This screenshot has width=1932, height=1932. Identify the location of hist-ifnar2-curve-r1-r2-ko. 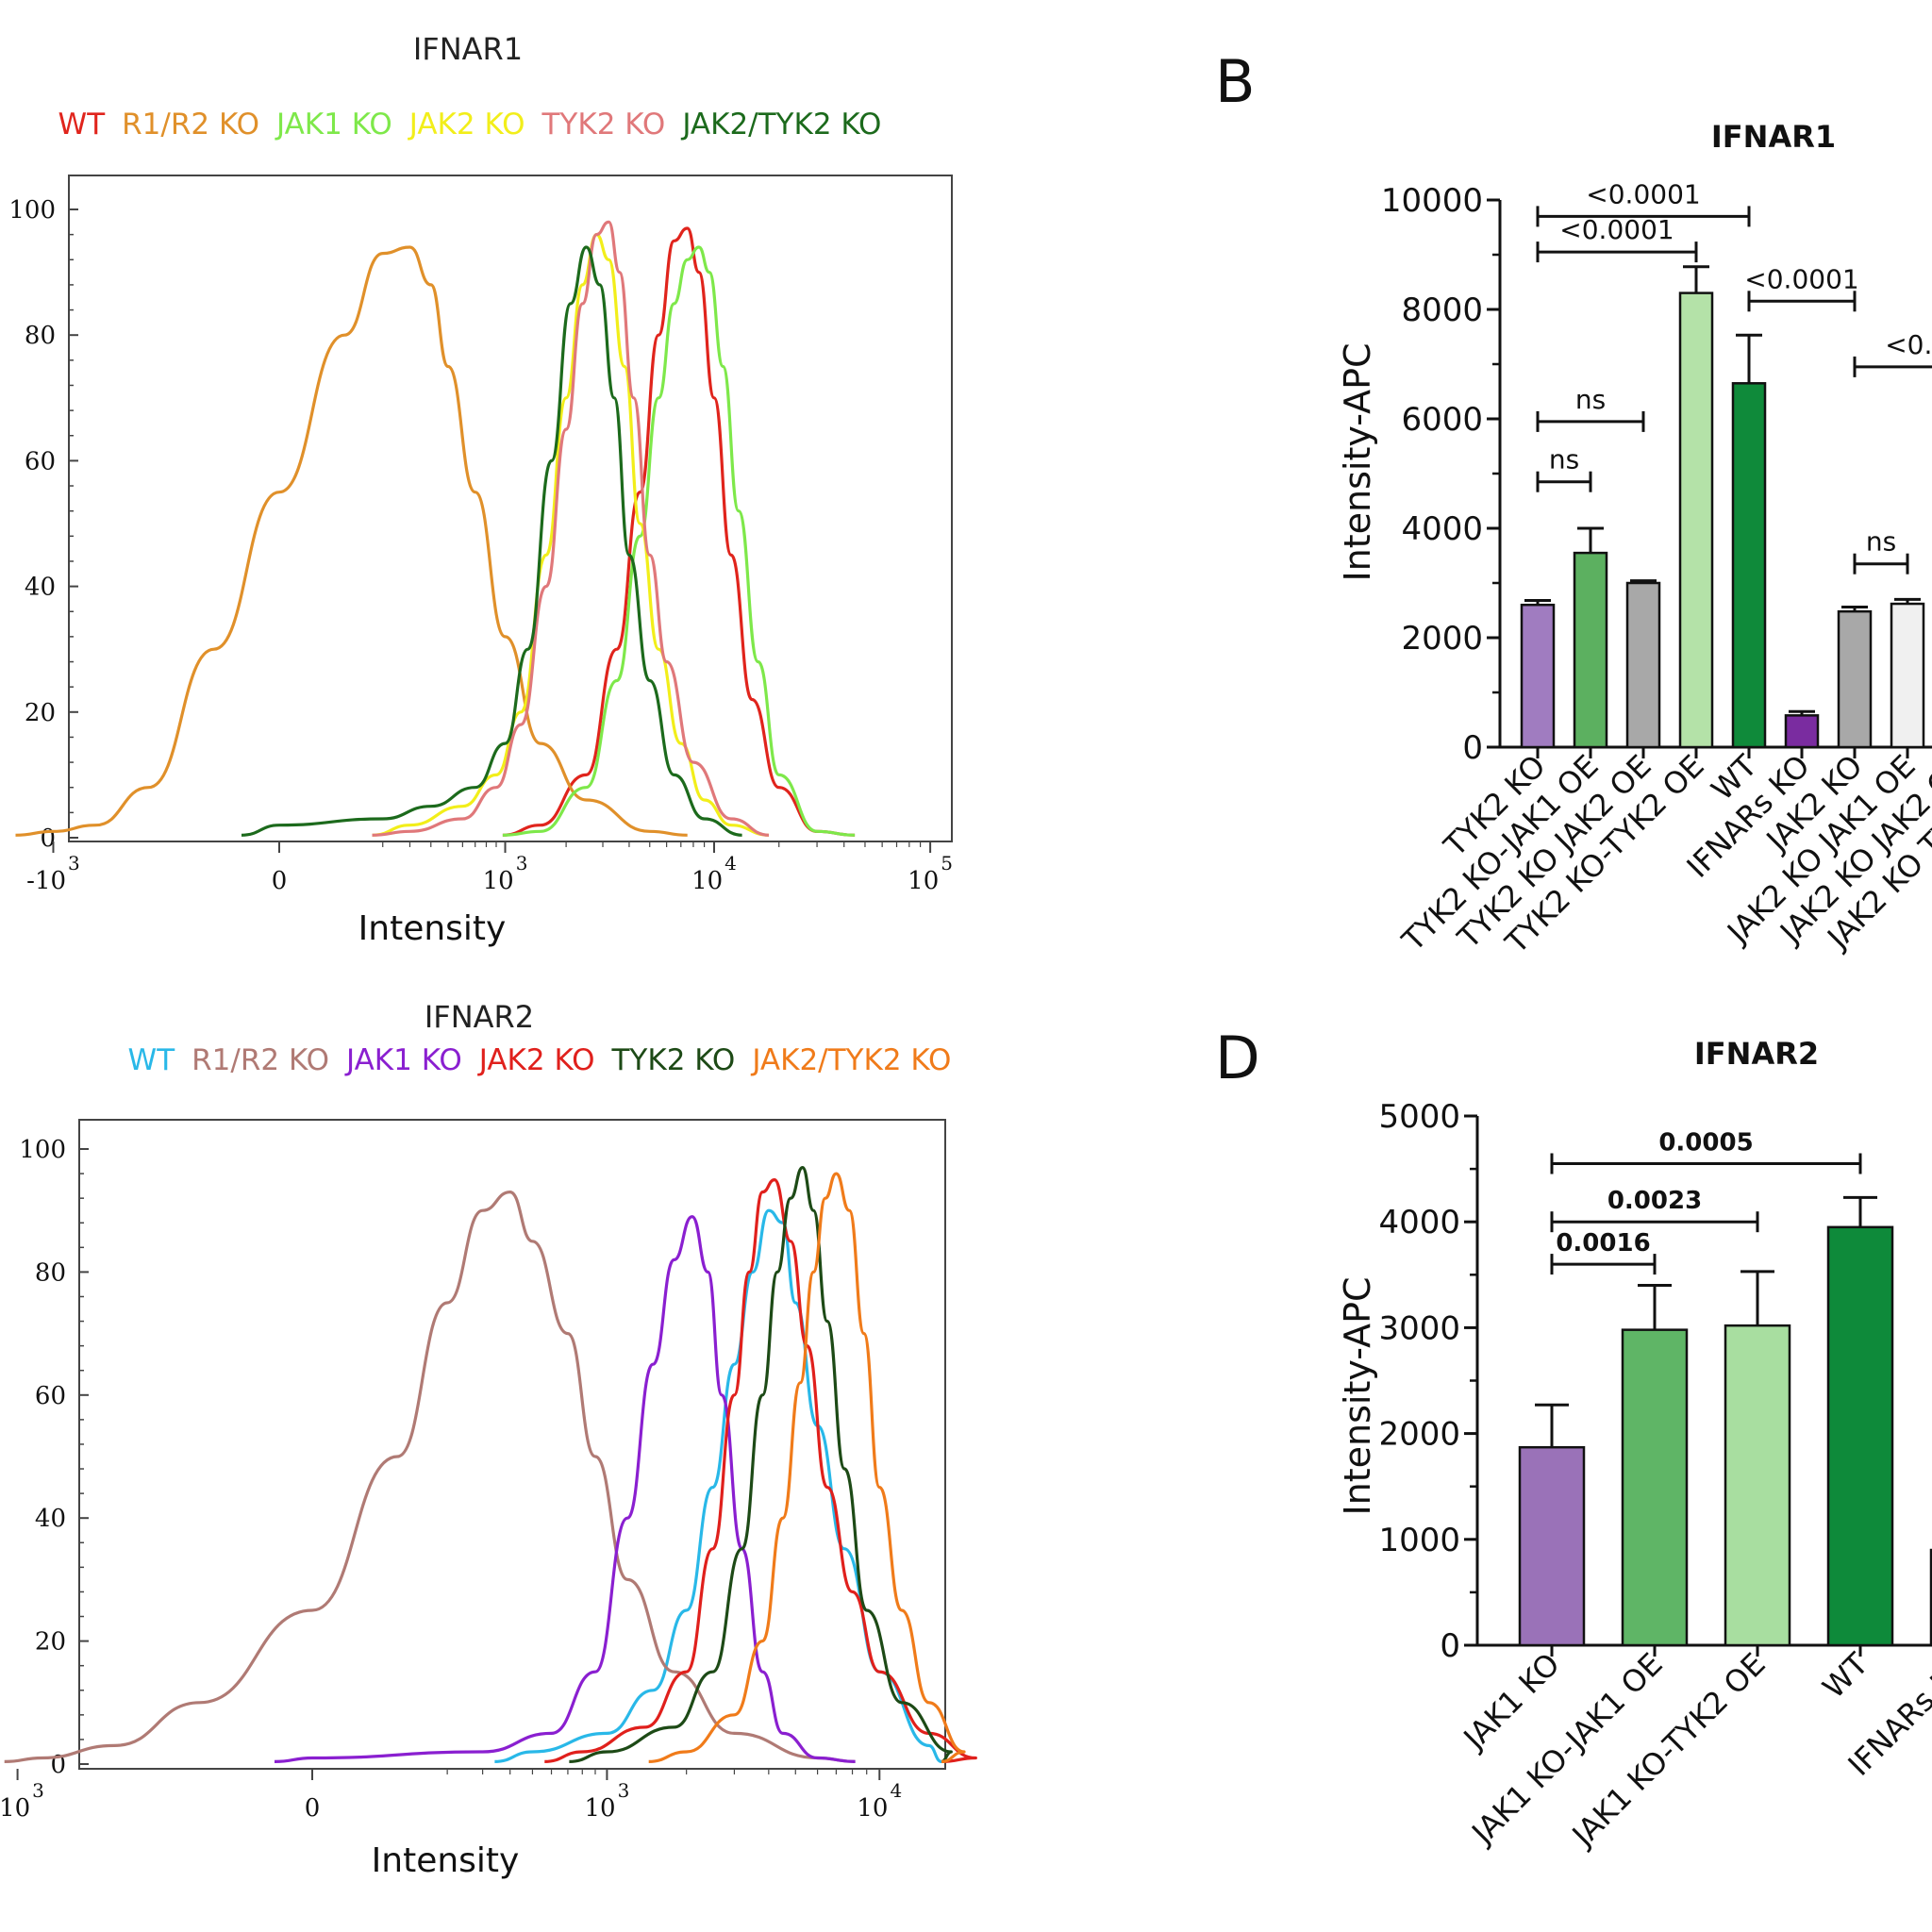
(430, 1477).